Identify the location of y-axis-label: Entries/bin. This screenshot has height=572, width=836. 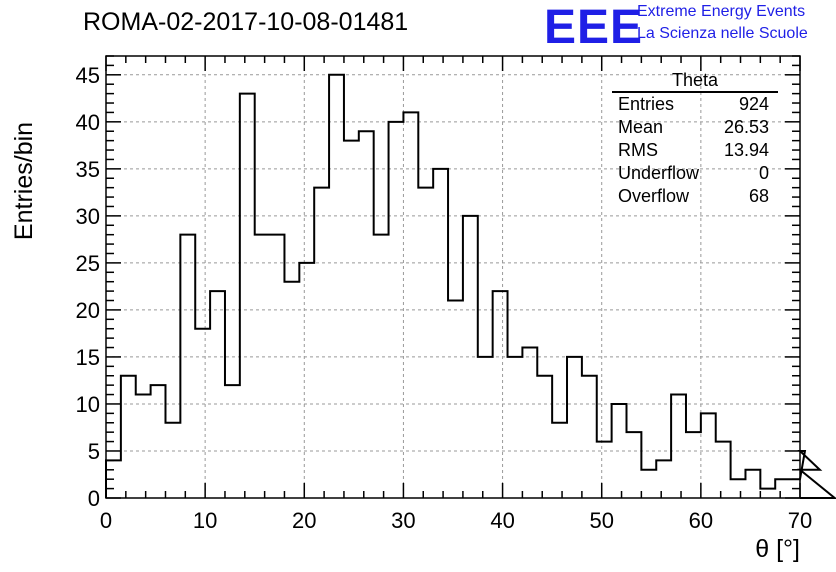
(24, 181).